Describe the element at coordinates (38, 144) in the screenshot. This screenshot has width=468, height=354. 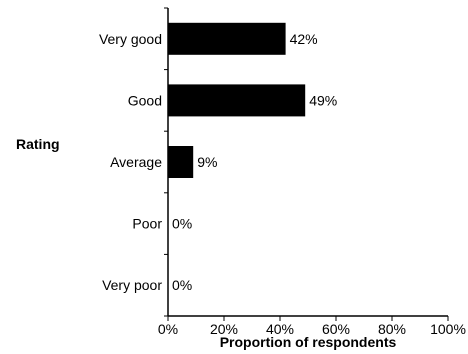
I see `y-axis-label: Rating` at that location.